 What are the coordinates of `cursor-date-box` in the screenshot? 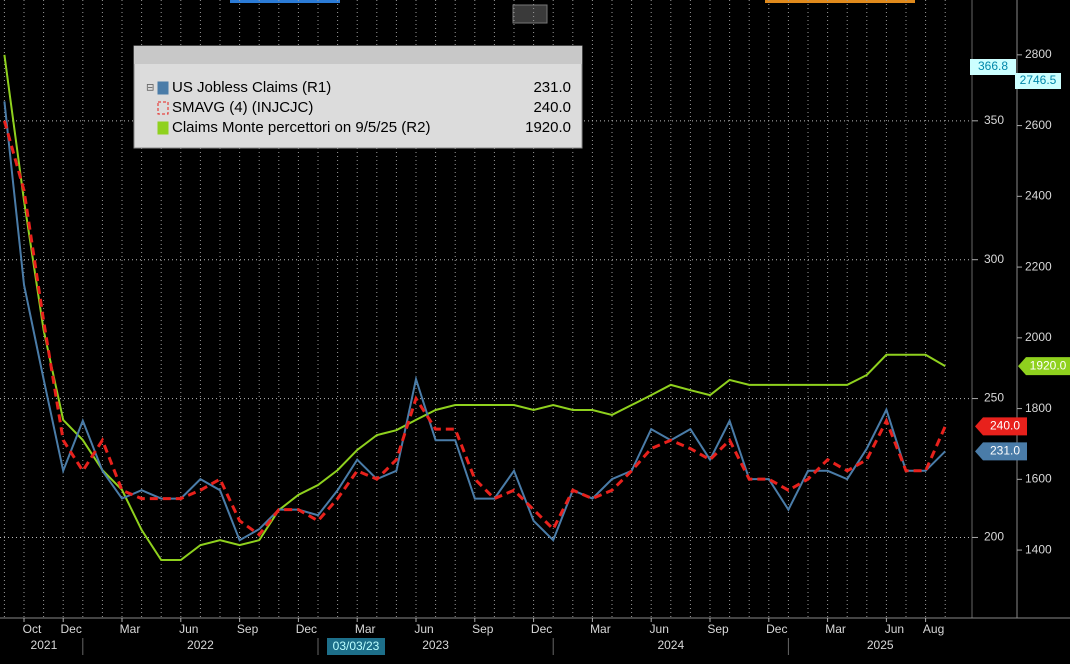 It's located at (356, 646).